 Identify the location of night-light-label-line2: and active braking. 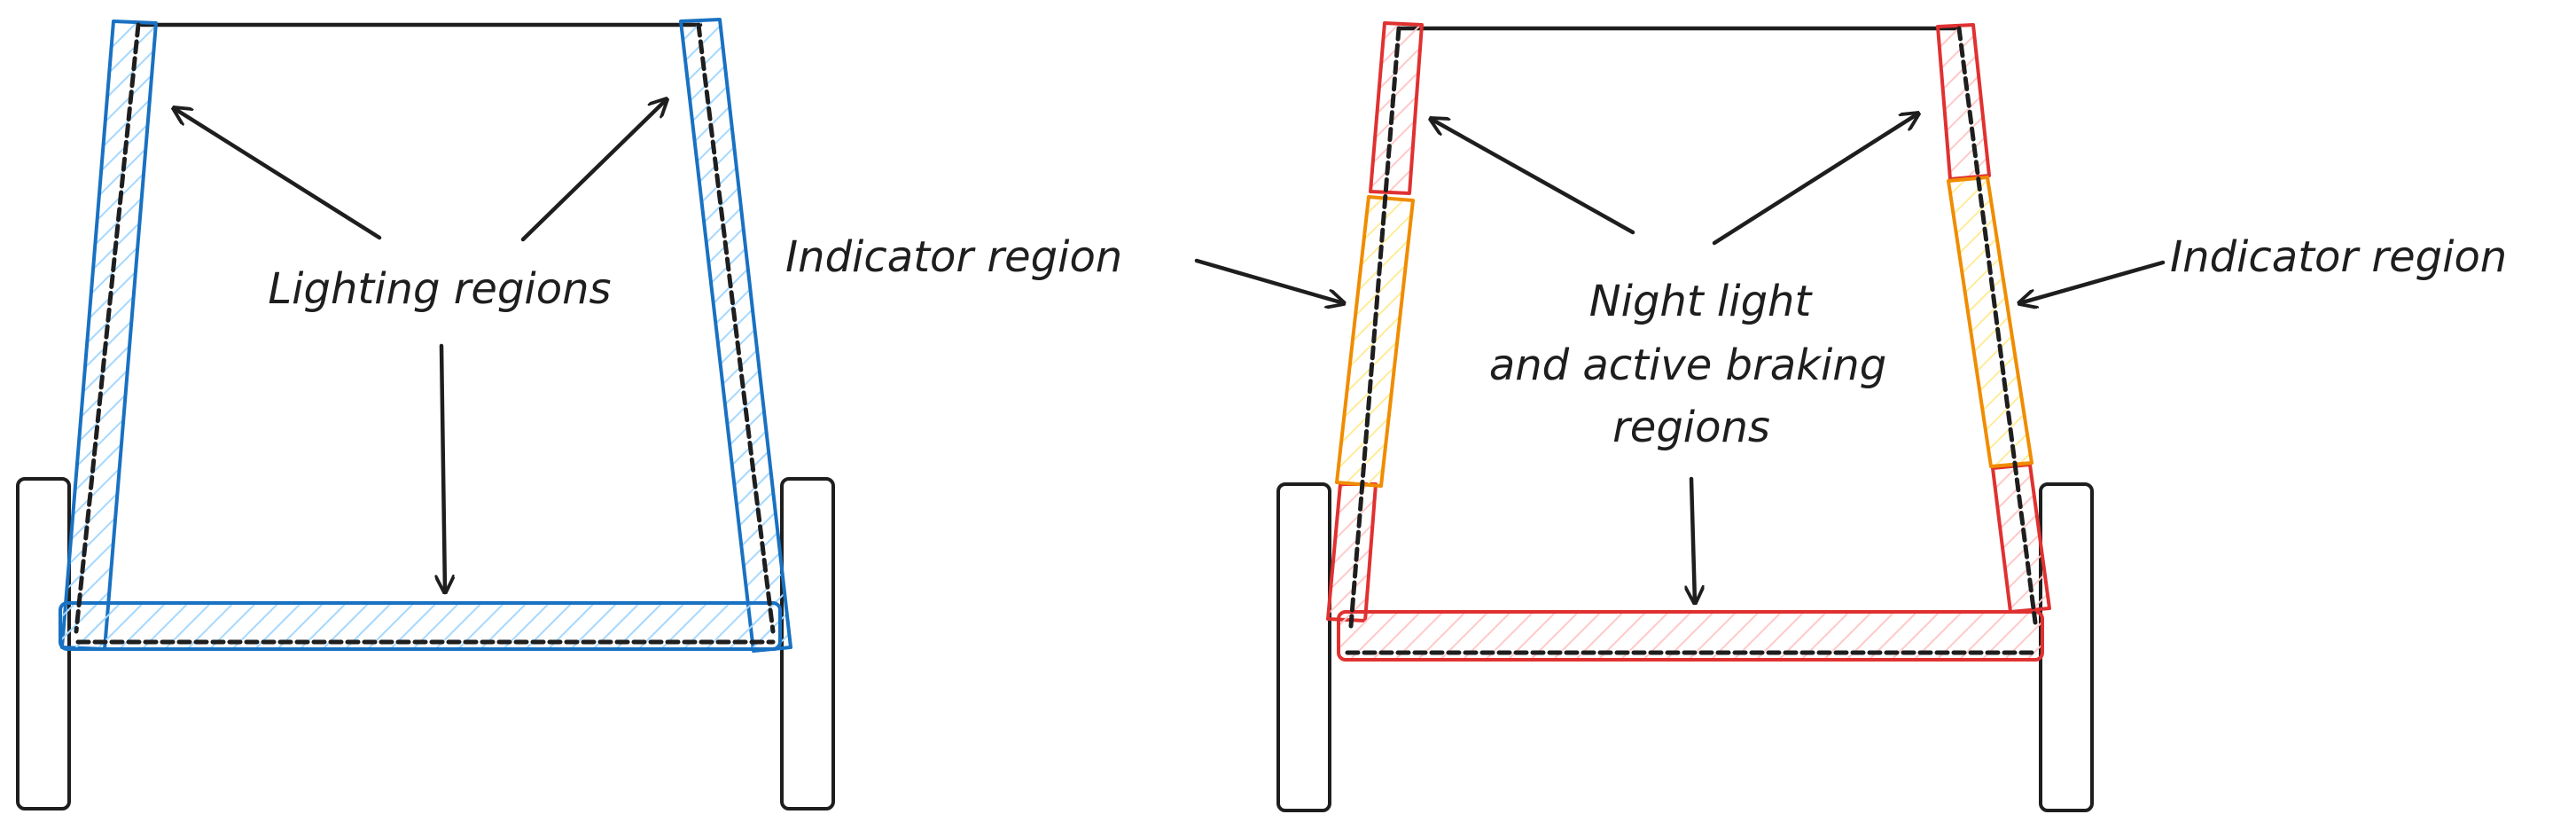
(1687, 365).